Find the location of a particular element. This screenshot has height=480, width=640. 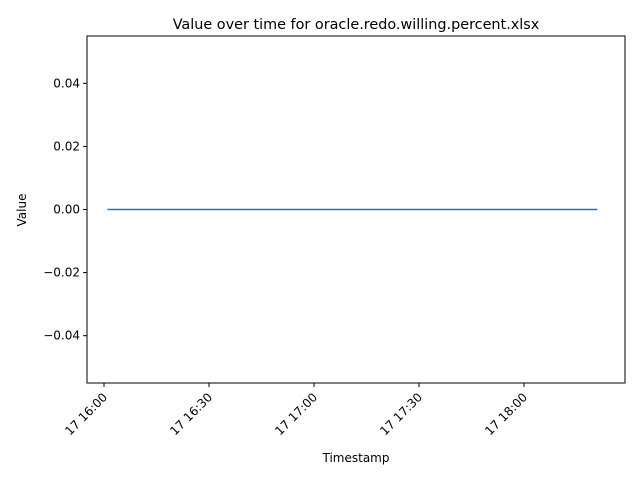

y-tick-label: 0.02 is located at coordinates (66, 146).